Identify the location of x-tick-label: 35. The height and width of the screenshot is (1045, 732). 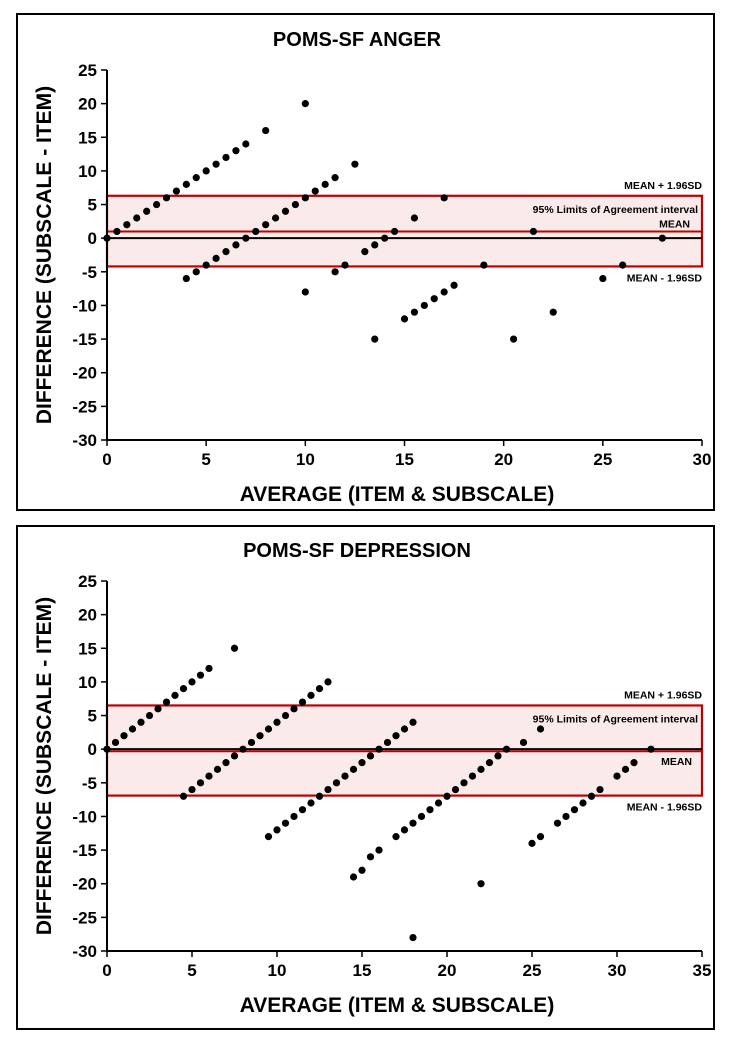
(702, 970).